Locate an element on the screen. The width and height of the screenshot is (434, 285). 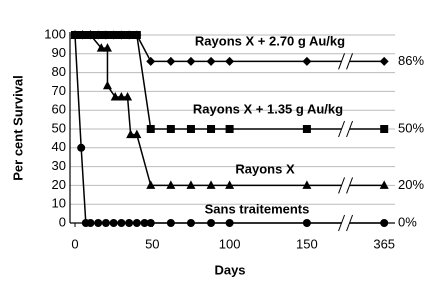
y-tick-label: 70 is located at coordinates (59, 90).